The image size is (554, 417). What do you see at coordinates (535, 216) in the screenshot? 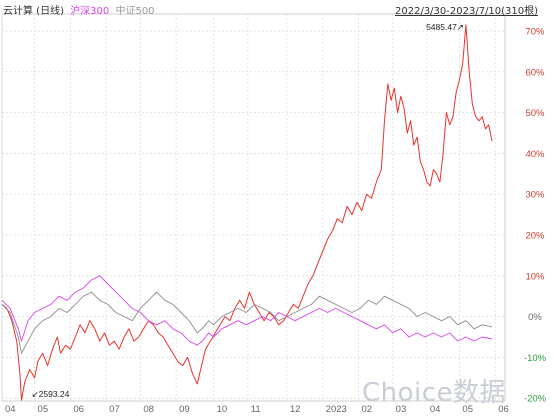
I see `y-axis: 70% 60% 50% 40% 30% 20% 10% 0% -10% -20%` at bounding box center [535, 216].